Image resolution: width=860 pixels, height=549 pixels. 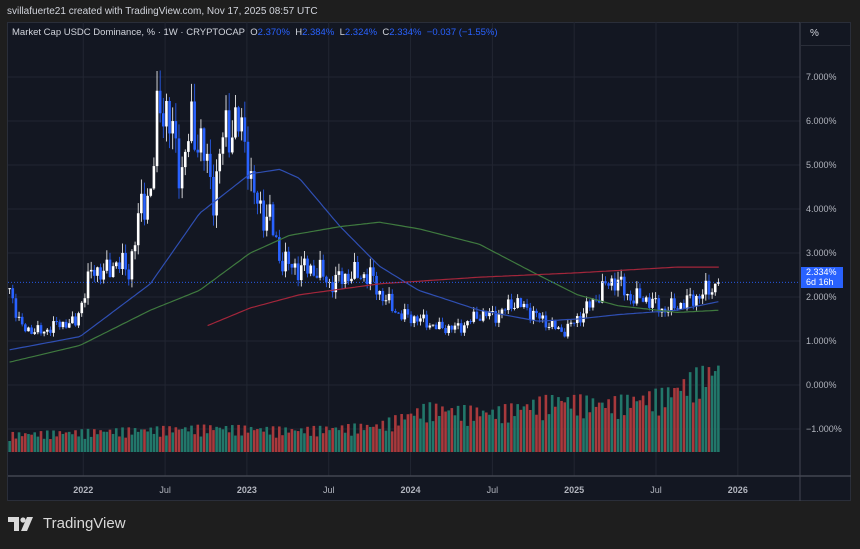 What do you see at coordinates (825, 34) in the screenshot?
I see `unit-button: %` at bounding box center [825, 34].